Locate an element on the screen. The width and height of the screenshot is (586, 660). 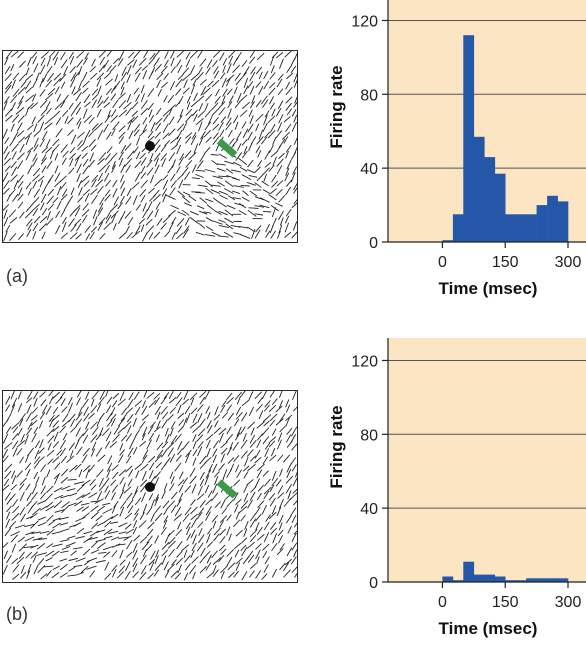
stimulus-bar is located at coordinates (227, 148).